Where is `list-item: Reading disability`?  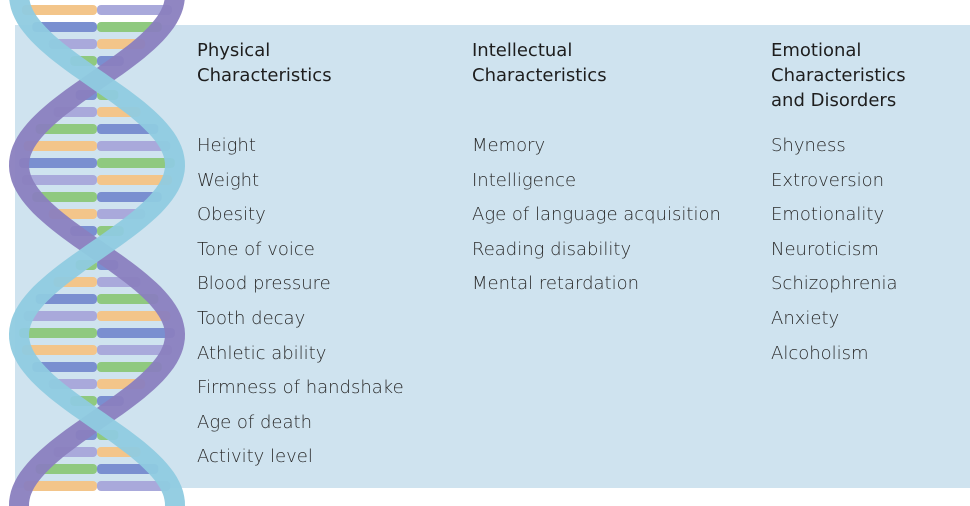
list-item: Reading disability is located at coordinates (552, 249).